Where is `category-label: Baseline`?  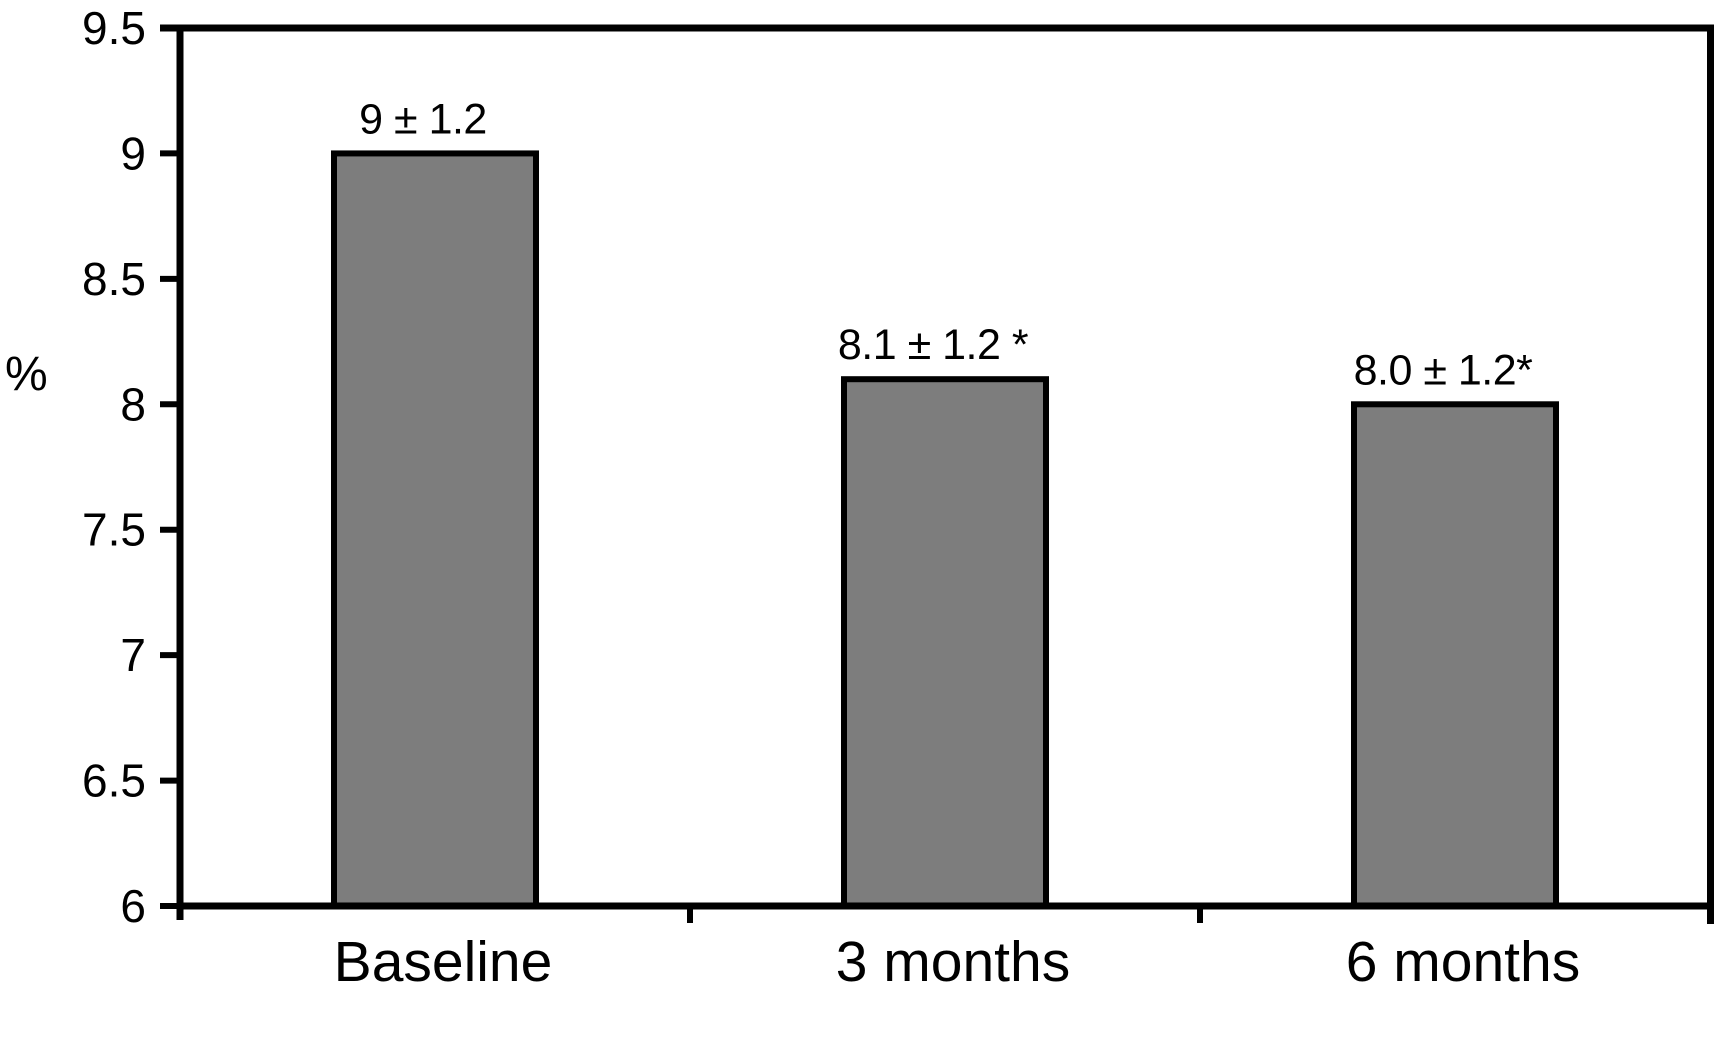 category-label: Baseline is located at coordinates (443, 962).